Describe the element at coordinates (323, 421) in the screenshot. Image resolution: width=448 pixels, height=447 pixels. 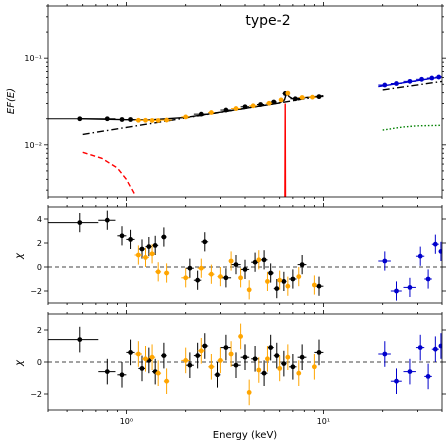
I see `x-tick-label: 10¹` at that location.